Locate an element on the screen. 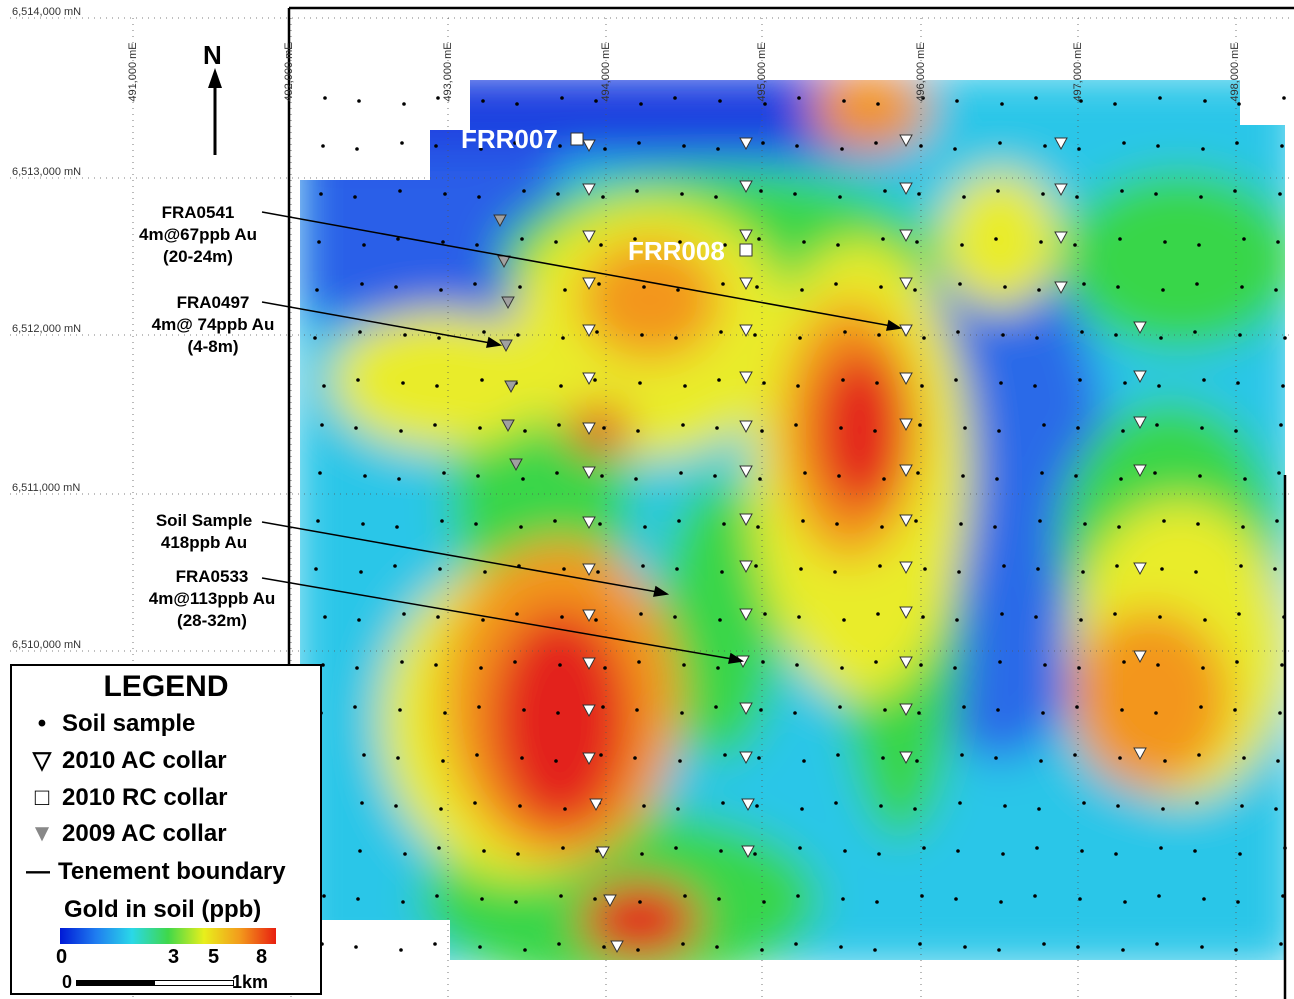 The width and height of the screenshot is (1294, 999). scale-bar: 0 1km is located at coordinates (187, 982).